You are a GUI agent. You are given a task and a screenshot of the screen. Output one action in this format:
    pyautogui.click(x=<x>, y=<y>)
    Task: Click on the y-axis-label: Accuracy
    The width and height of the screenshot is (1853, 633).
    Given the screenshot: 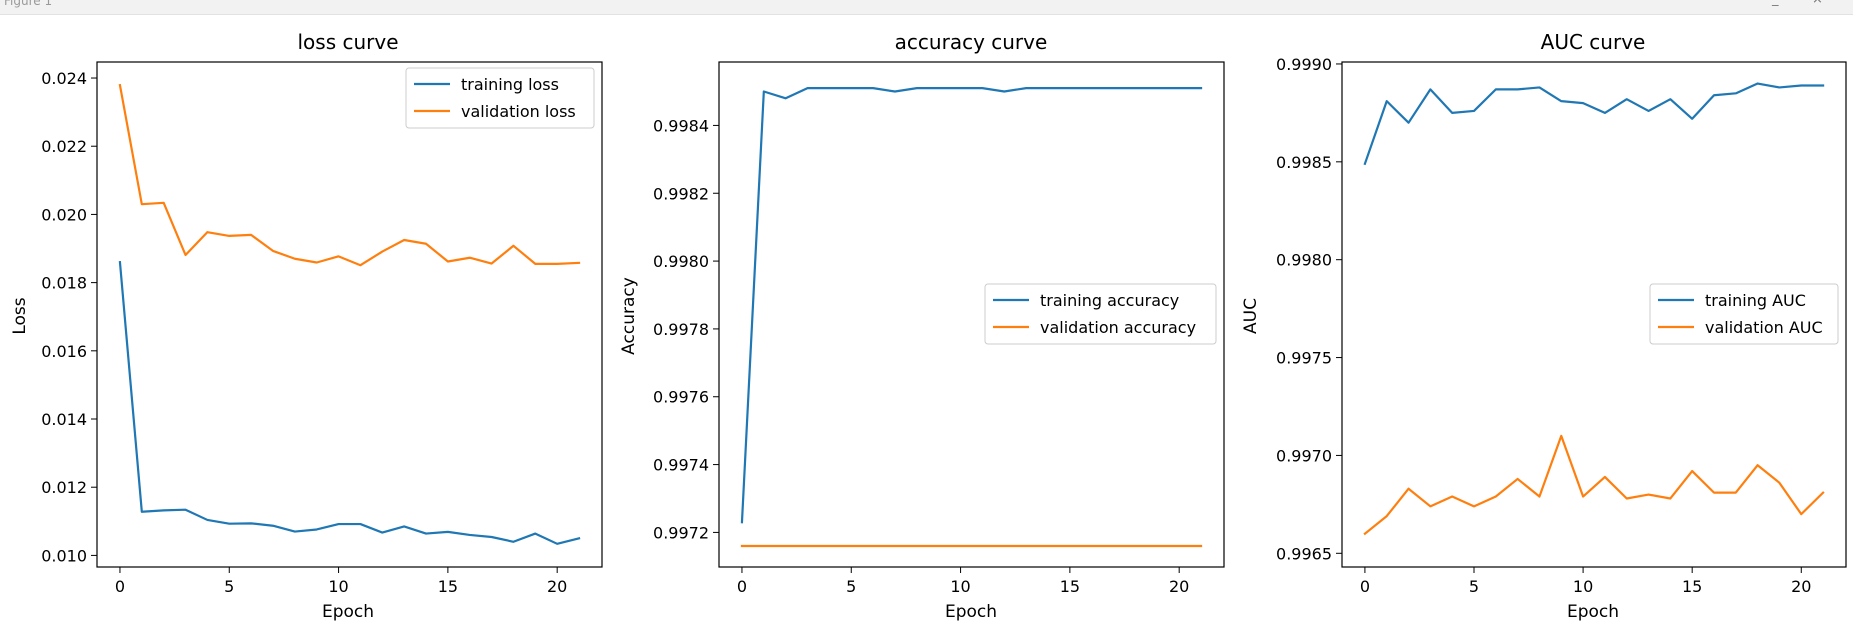 What is the action you would take?
    pyautogui.click(x=629, y=316)
    